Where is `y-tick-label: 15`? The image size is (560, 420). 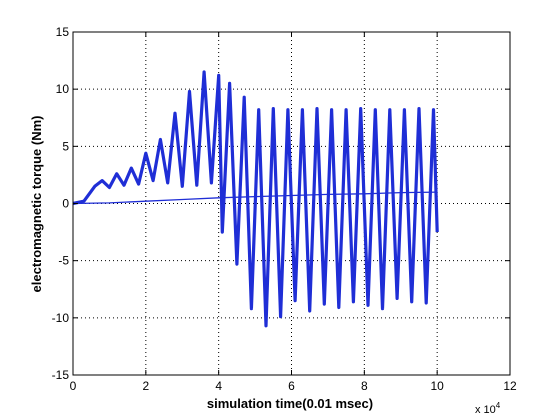 y-tick-label: 15 is located at coordinates (63, 32).